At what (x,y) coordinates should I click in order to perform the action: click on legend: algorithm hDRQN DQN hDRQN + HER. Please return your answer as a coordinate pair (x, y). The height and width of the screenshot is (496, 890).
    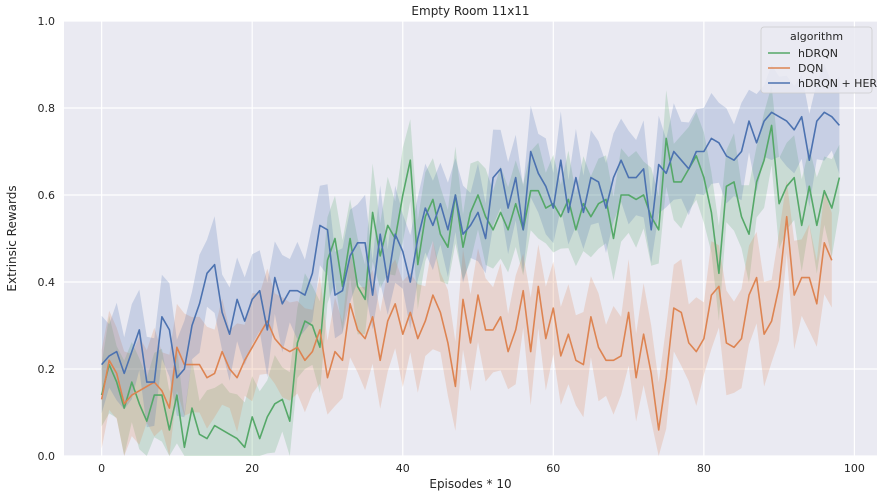
    Looking at the image, I should click on (818, 60).